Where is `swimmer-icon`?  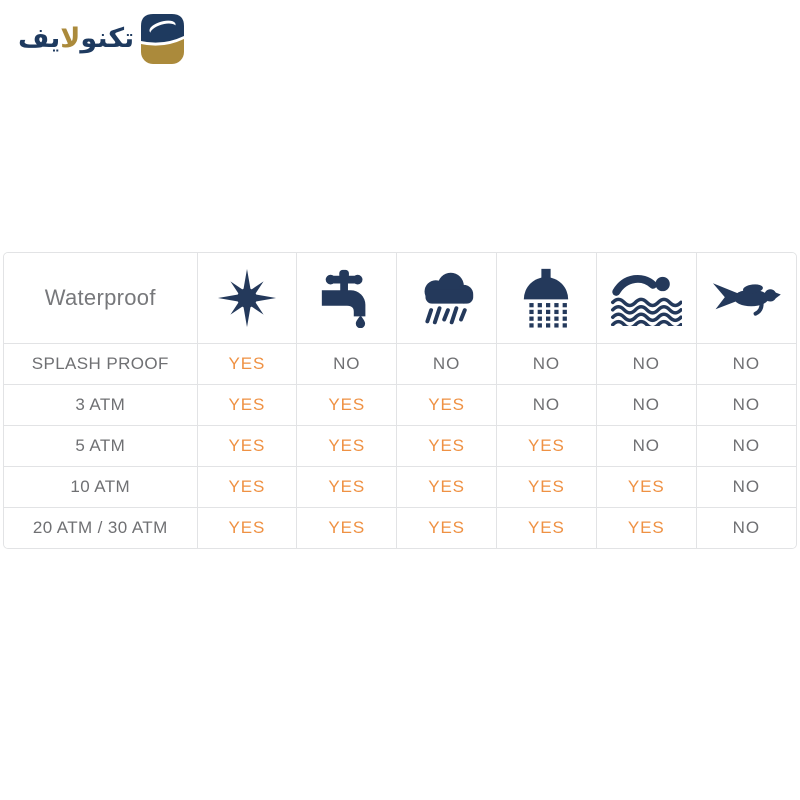 swimmer-icon is located at coordinates (647, 300).